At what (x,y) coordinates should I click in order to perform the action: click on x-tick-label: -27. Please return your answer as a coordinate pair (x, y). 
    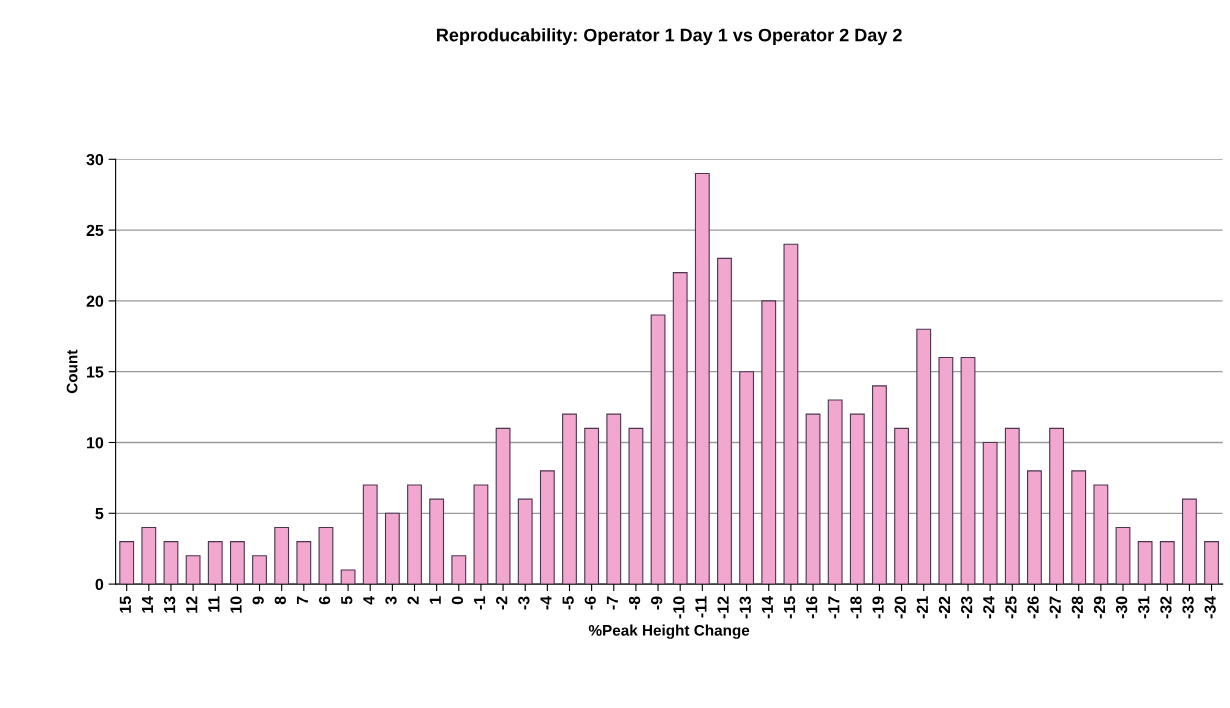
    Looking at the image, I should click on (1055, 607).